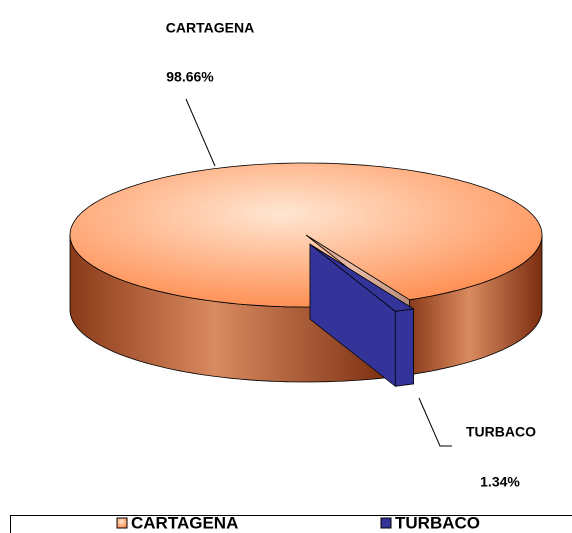 The image size is (572, 533). What do you see at coordinates (210, 28) in the screenshot?
I see `category-label: CARTAGENA` at bounding box center [210, 28].